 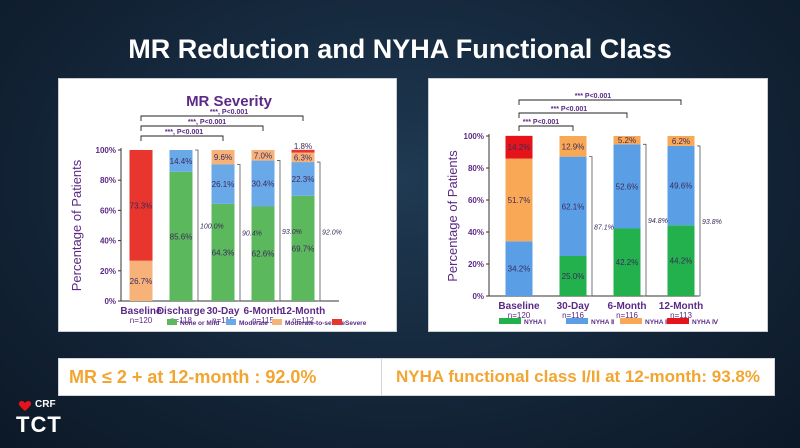 I want to click on bracket-label: 94.8%, so click(x=658, y=221).